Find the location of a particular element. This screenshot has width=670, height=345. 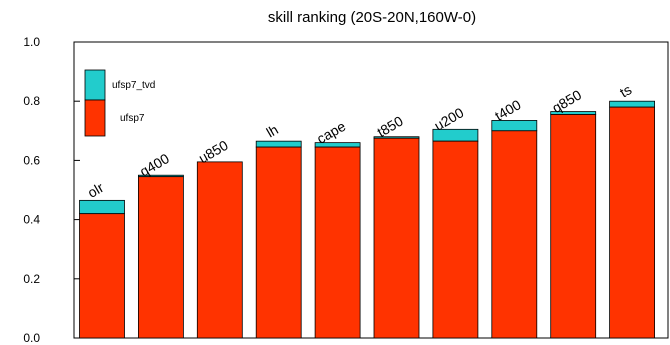

legend-label-ufsp7_tvd: ufsp7_tvd is located at coordinates (133, 85).